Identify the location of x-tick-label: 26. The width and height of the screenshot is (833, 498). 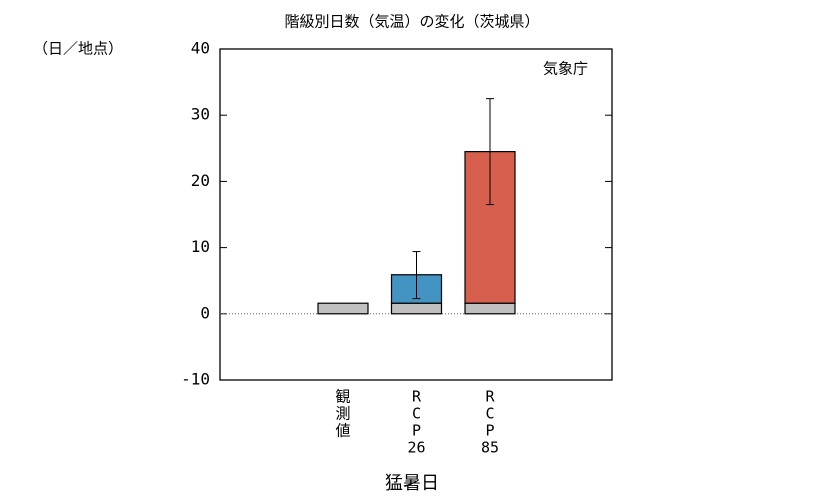
(416, 448).